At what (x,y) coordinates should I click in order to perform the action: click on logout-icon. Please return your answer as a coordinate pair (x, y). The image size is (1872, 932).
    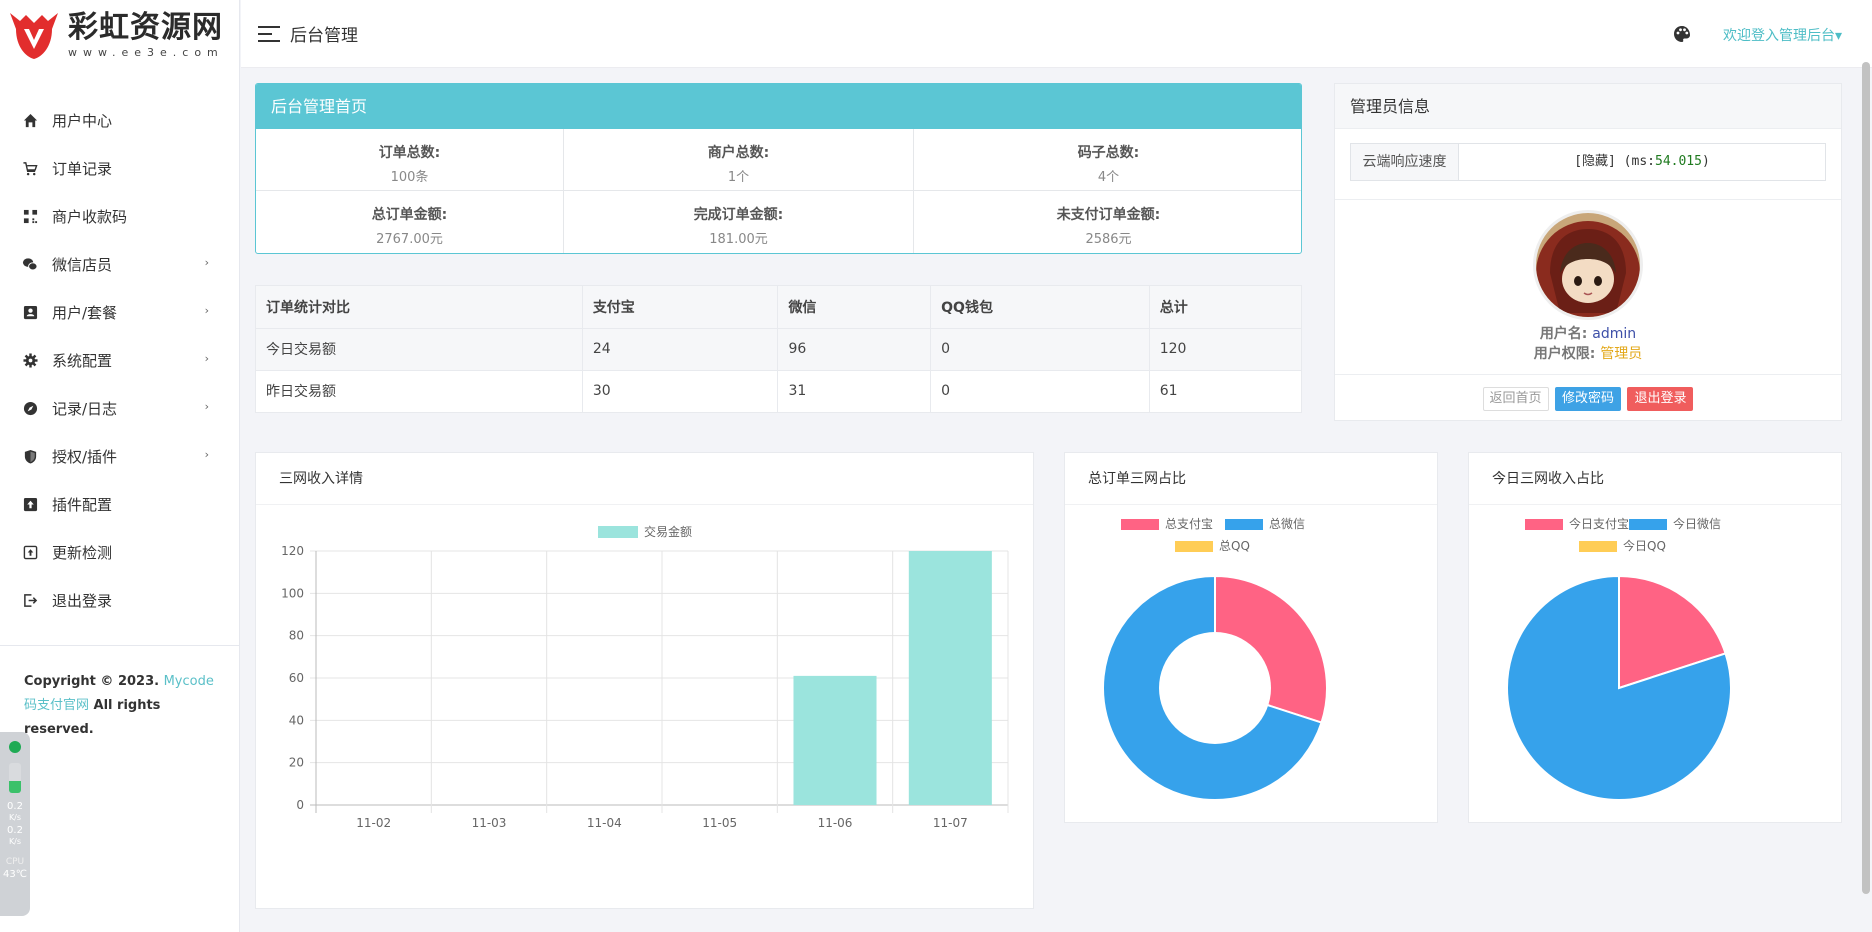
    Looking at the image, I should click on (30, 600).